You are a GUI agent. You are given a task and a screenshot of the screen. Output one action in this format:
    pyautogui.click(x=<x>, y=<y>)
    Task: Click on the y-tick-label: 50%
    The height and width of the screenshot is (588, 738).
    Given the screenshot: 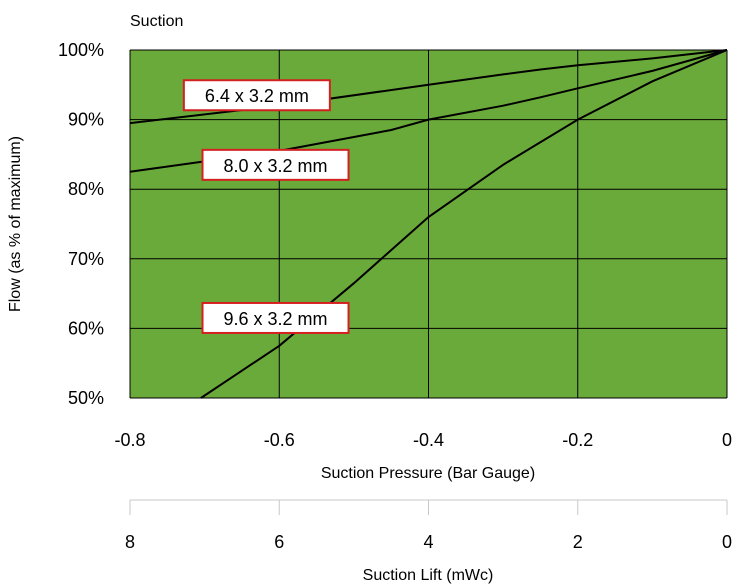 What is the action you would take?
    pyautogui.click(x=86, y=398)
    